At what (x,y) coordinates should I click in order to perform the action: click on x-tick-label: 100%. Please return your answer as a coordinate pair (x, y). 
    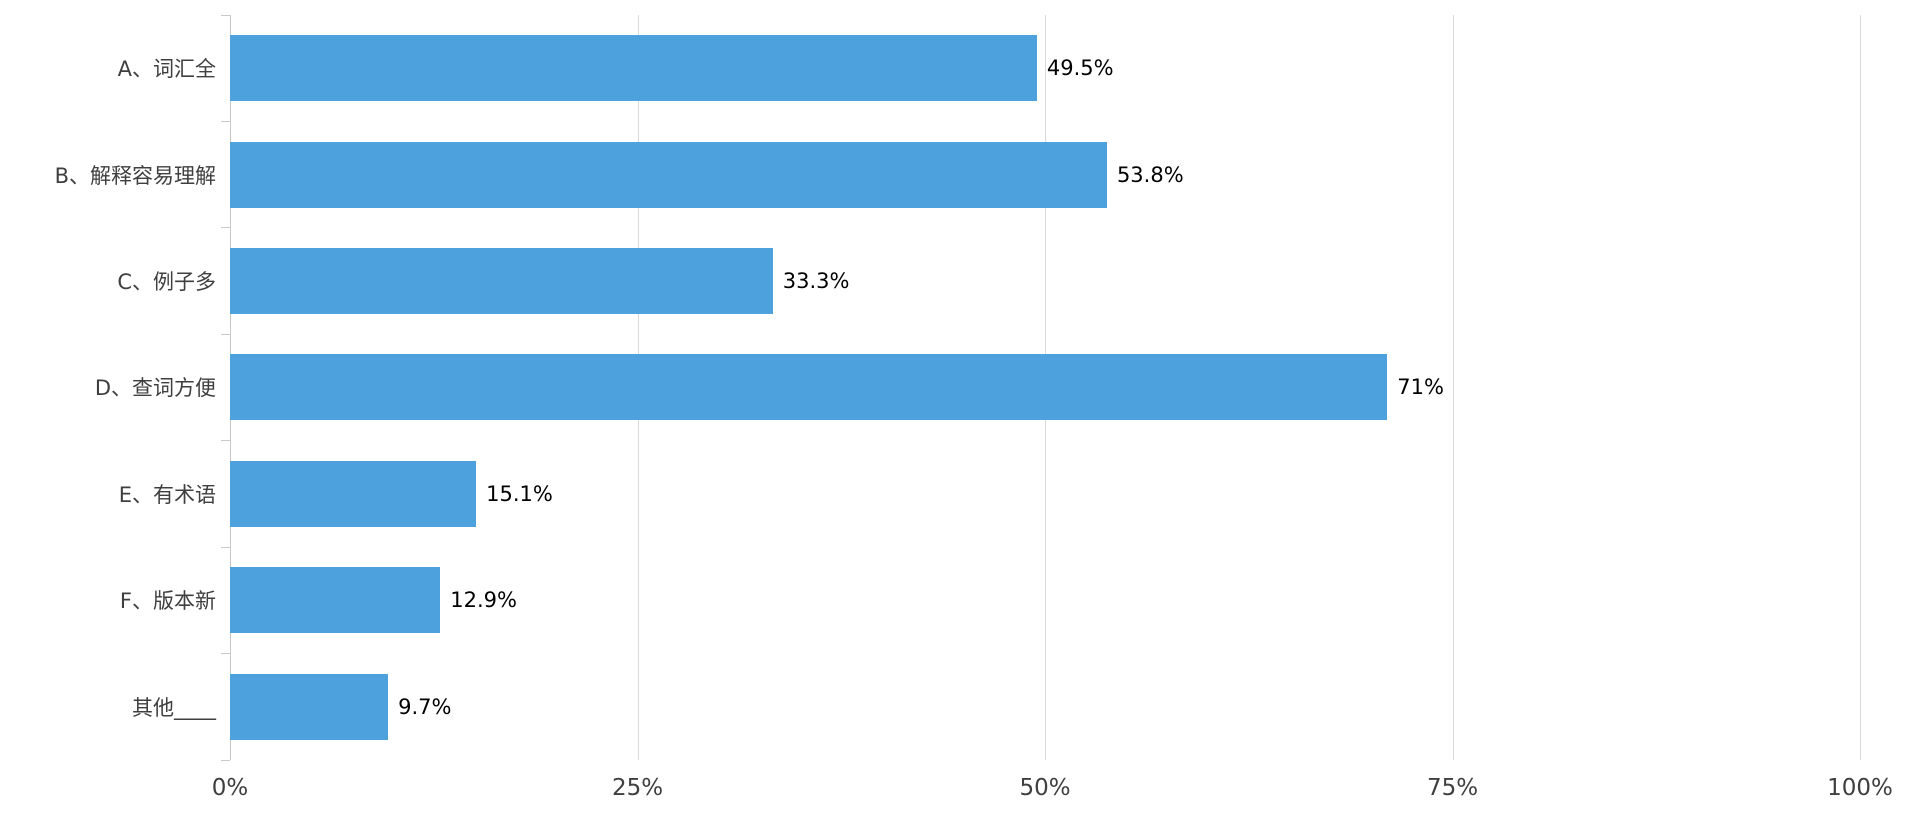
    Looking at the image, I should click on (1860, 788).